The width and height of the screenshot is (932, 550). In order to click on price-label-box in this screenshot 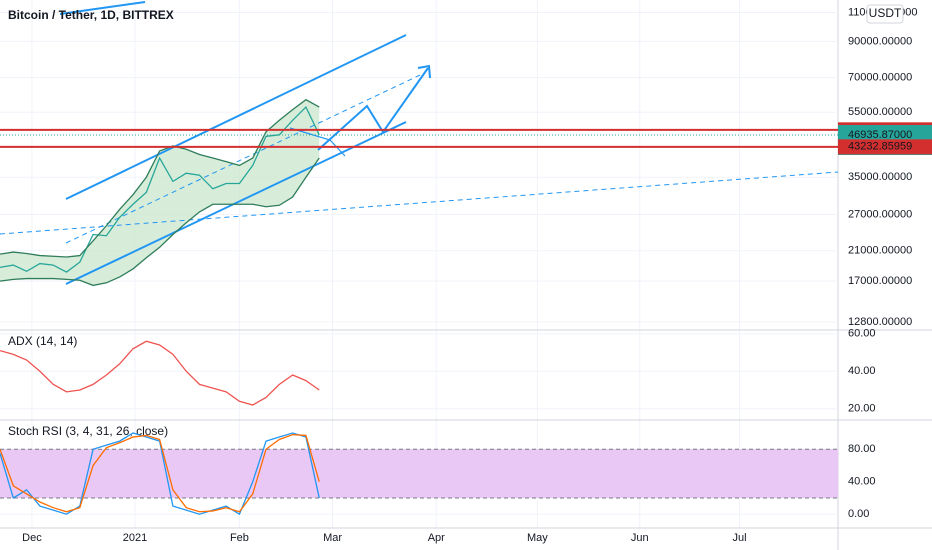, I will do `click(885, 147)`.